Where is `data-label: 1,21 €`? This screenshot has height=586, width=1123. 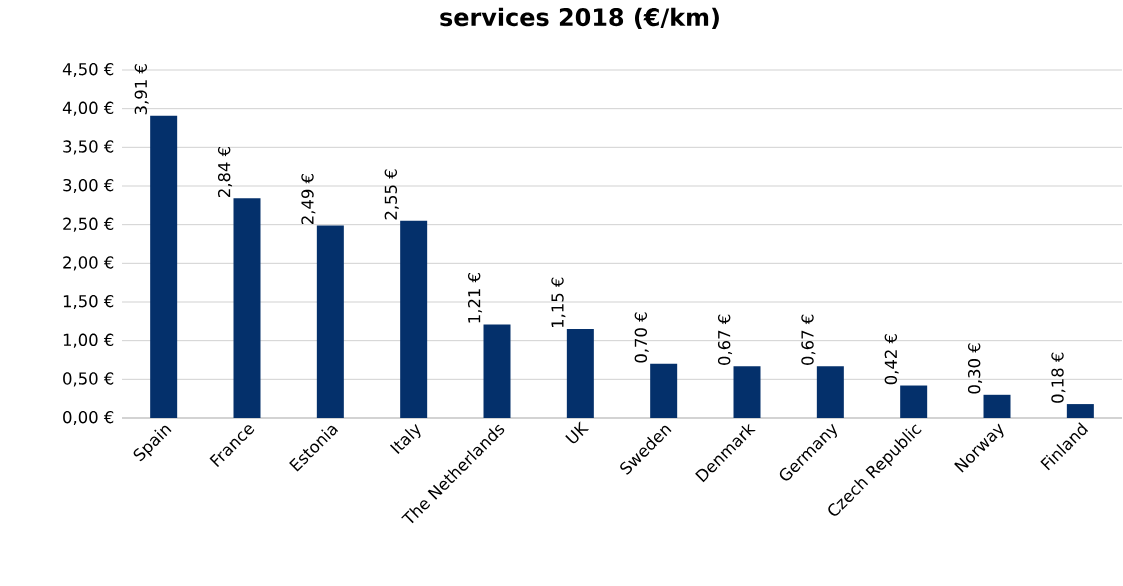
data-label: 1,21 € is located at coordinates (475, 298).